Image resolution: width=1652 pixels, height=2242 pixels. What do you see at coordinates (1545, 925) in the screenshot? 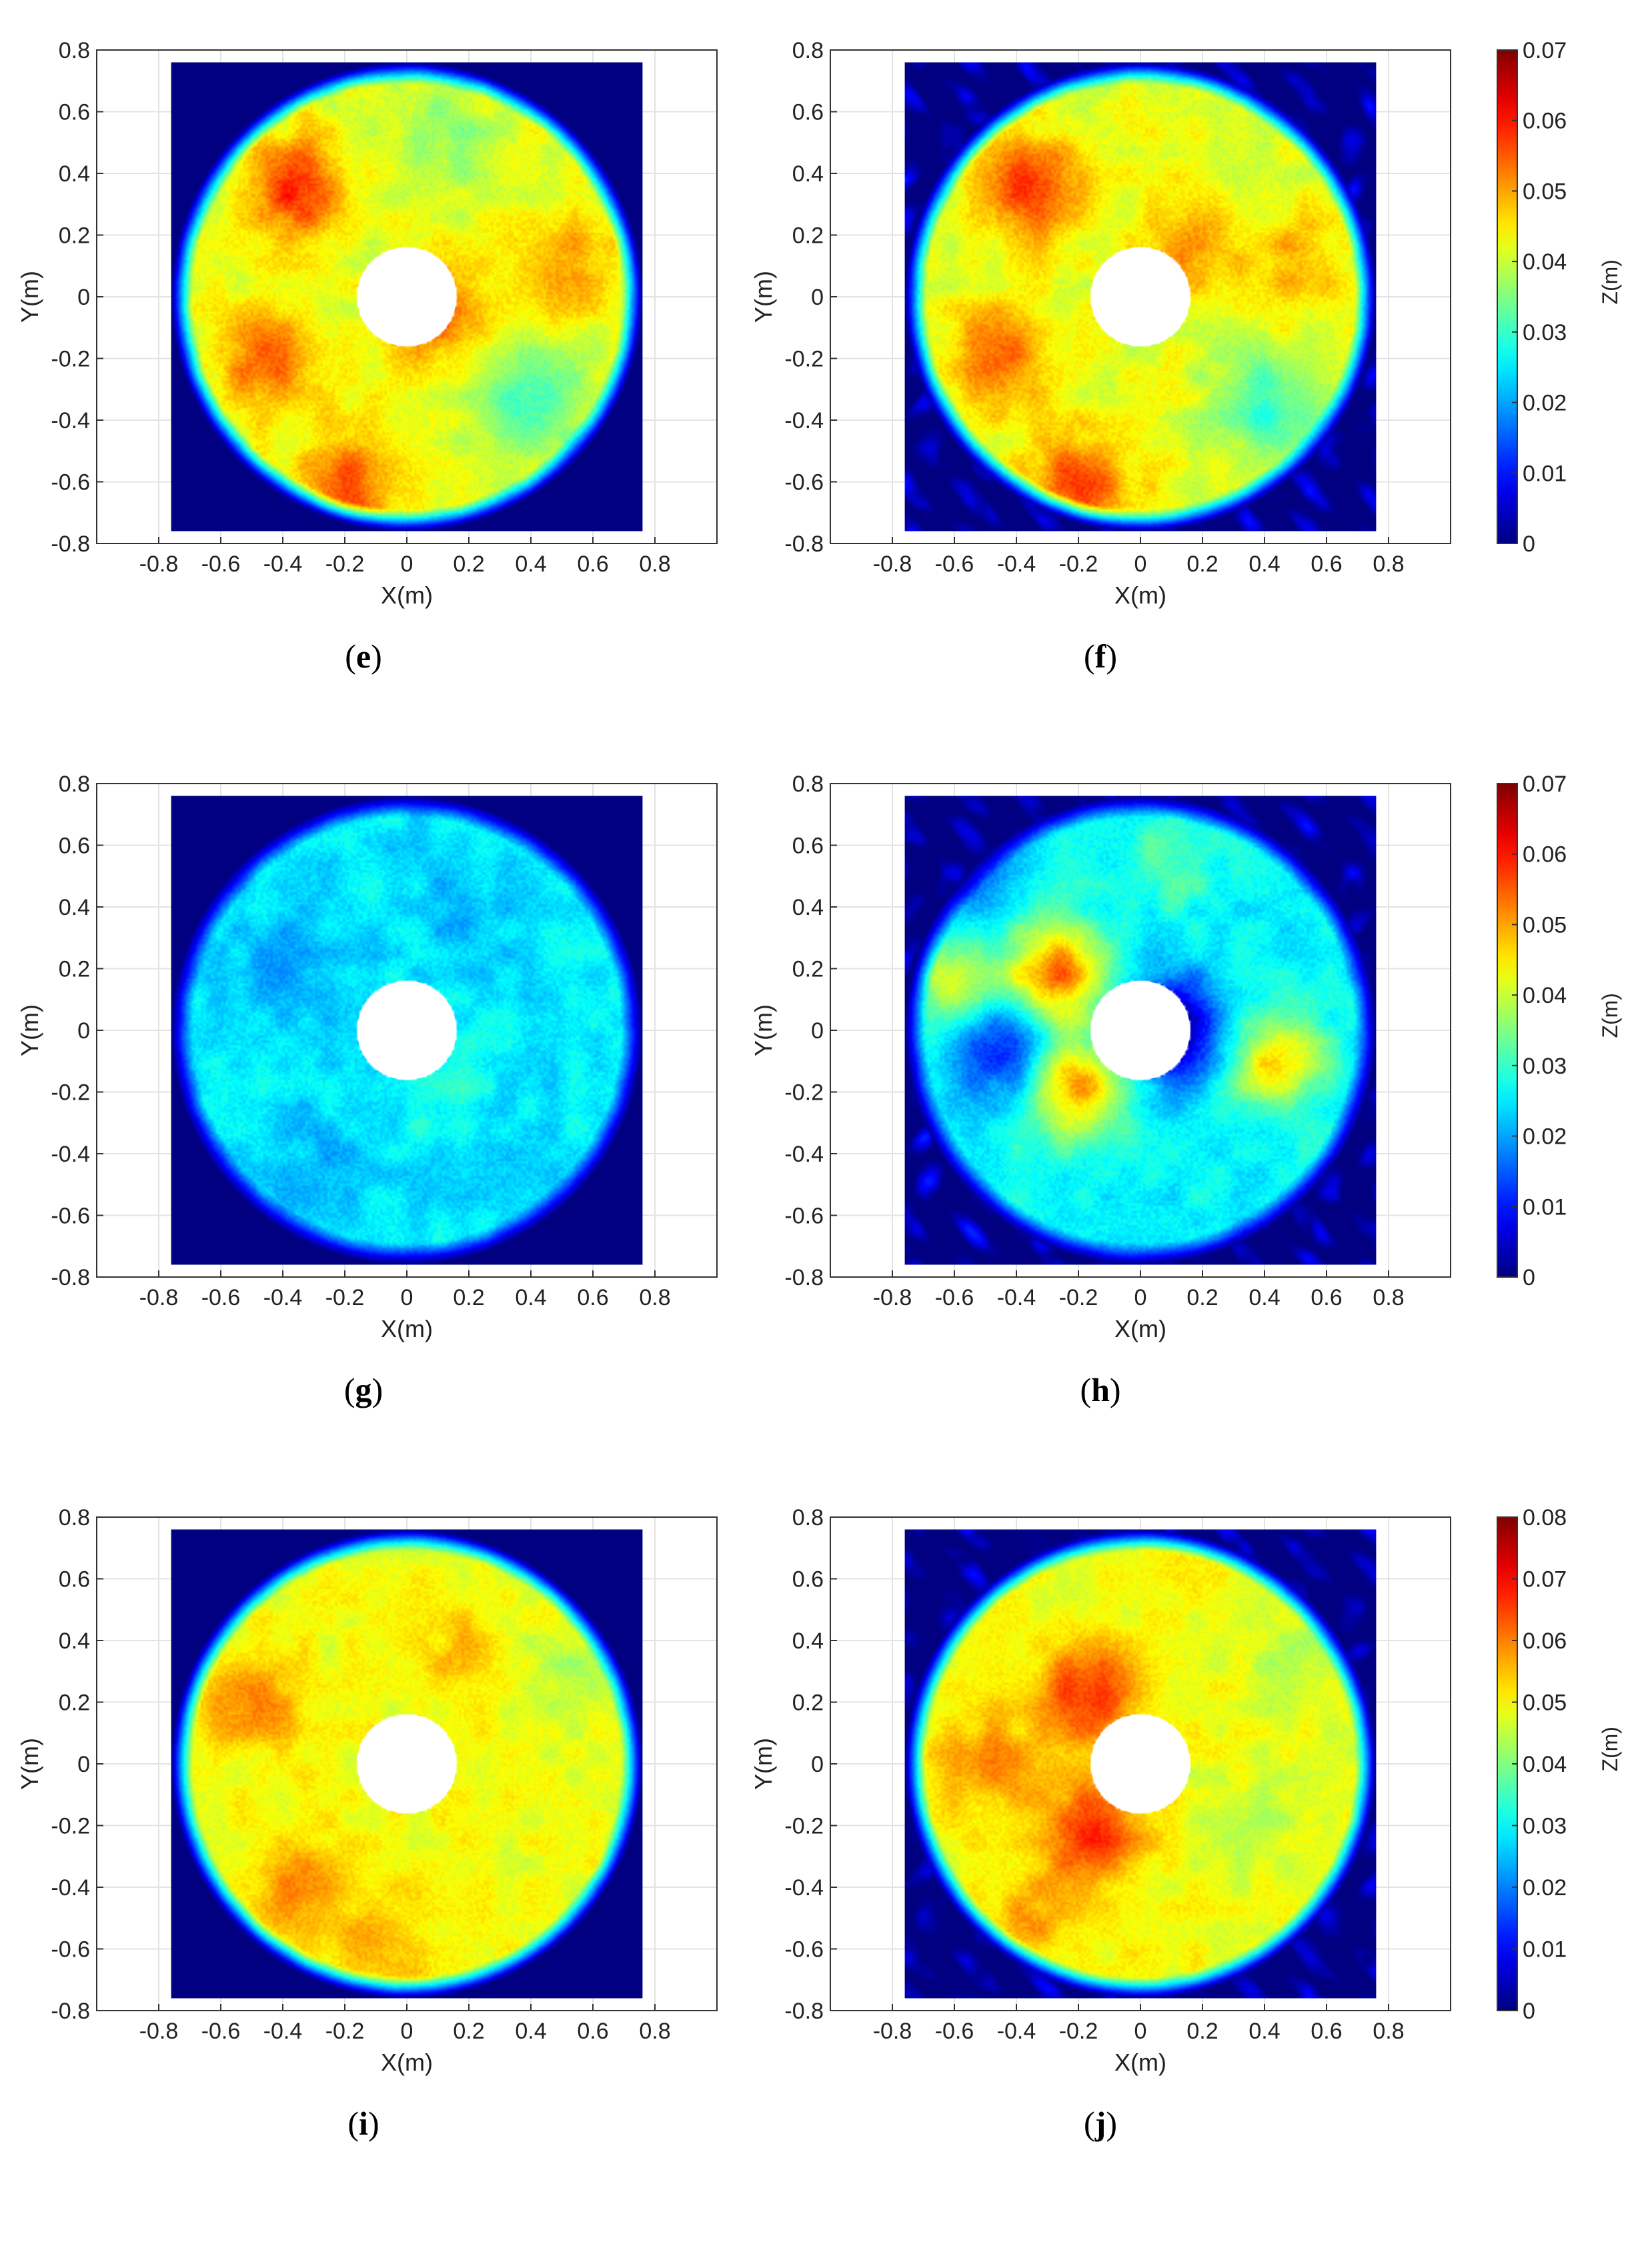
I see `colorbar-tick-label: 0.05` at bounding box center [1545, 925].